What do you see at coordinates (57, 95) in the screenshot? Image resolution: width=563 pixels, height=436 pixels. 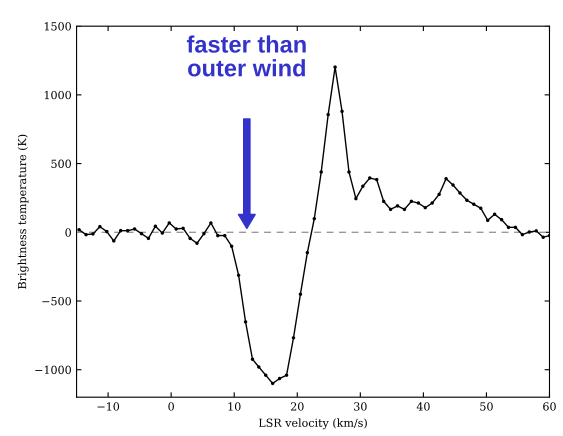 I see `y-tick-label: 1000` at bounding box center [57, 95].